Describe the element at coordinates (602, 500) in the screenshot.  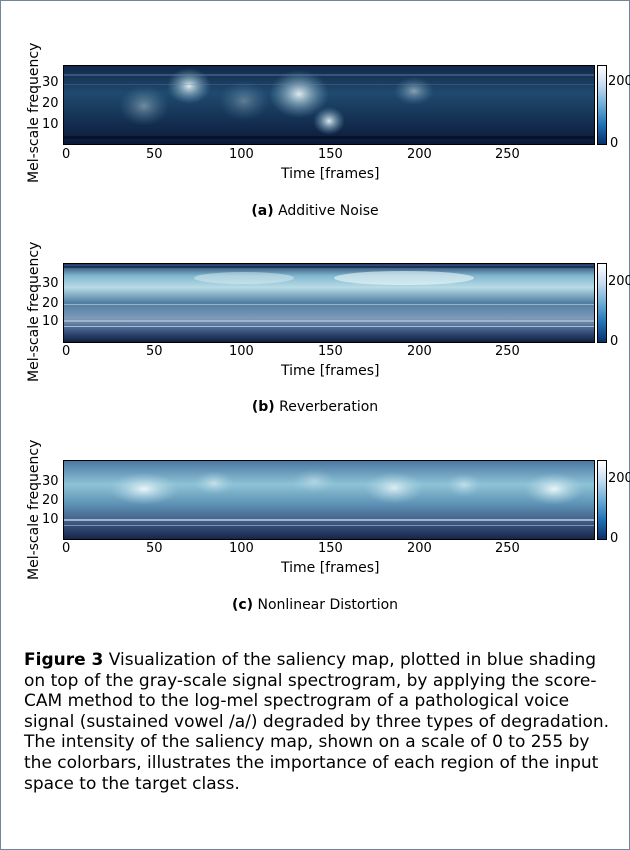
I see `colorbar-c` at that location.